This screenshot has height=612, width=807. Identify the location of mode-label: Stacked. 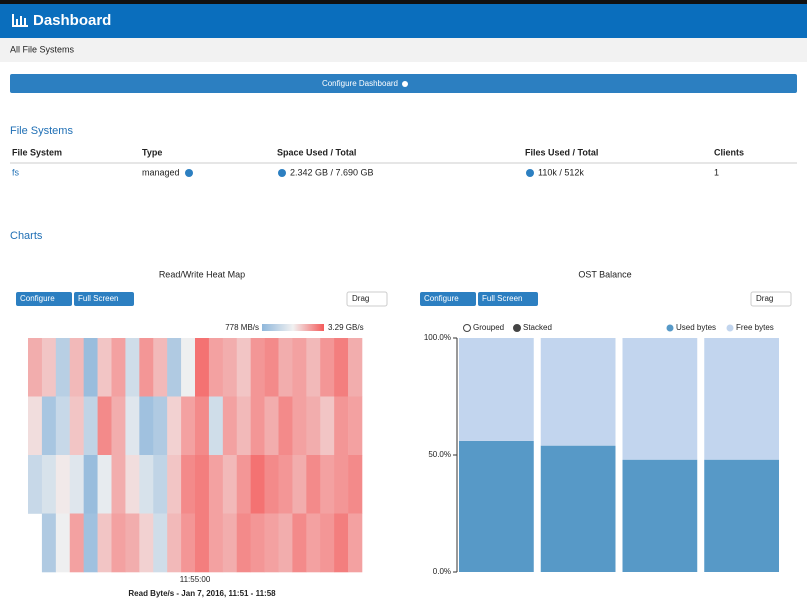
(537, 327).